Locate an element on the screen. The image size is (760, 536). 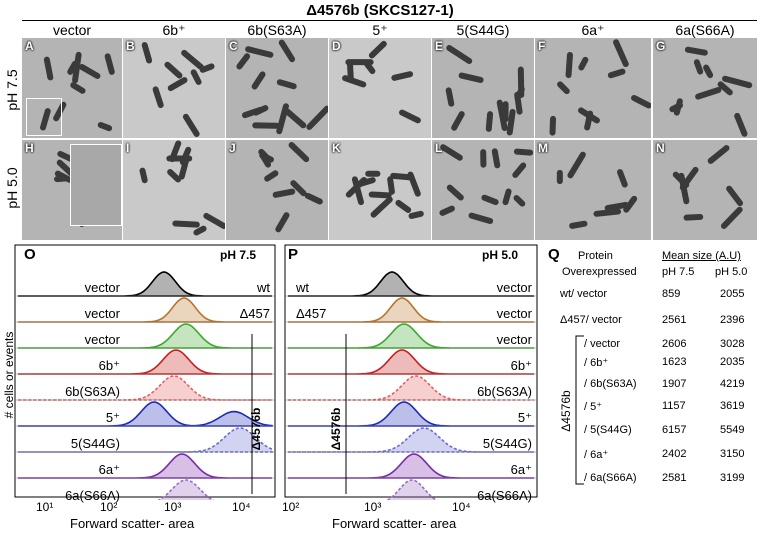
table-ph50-cell: 5549 is located at coordinates (732, 430).